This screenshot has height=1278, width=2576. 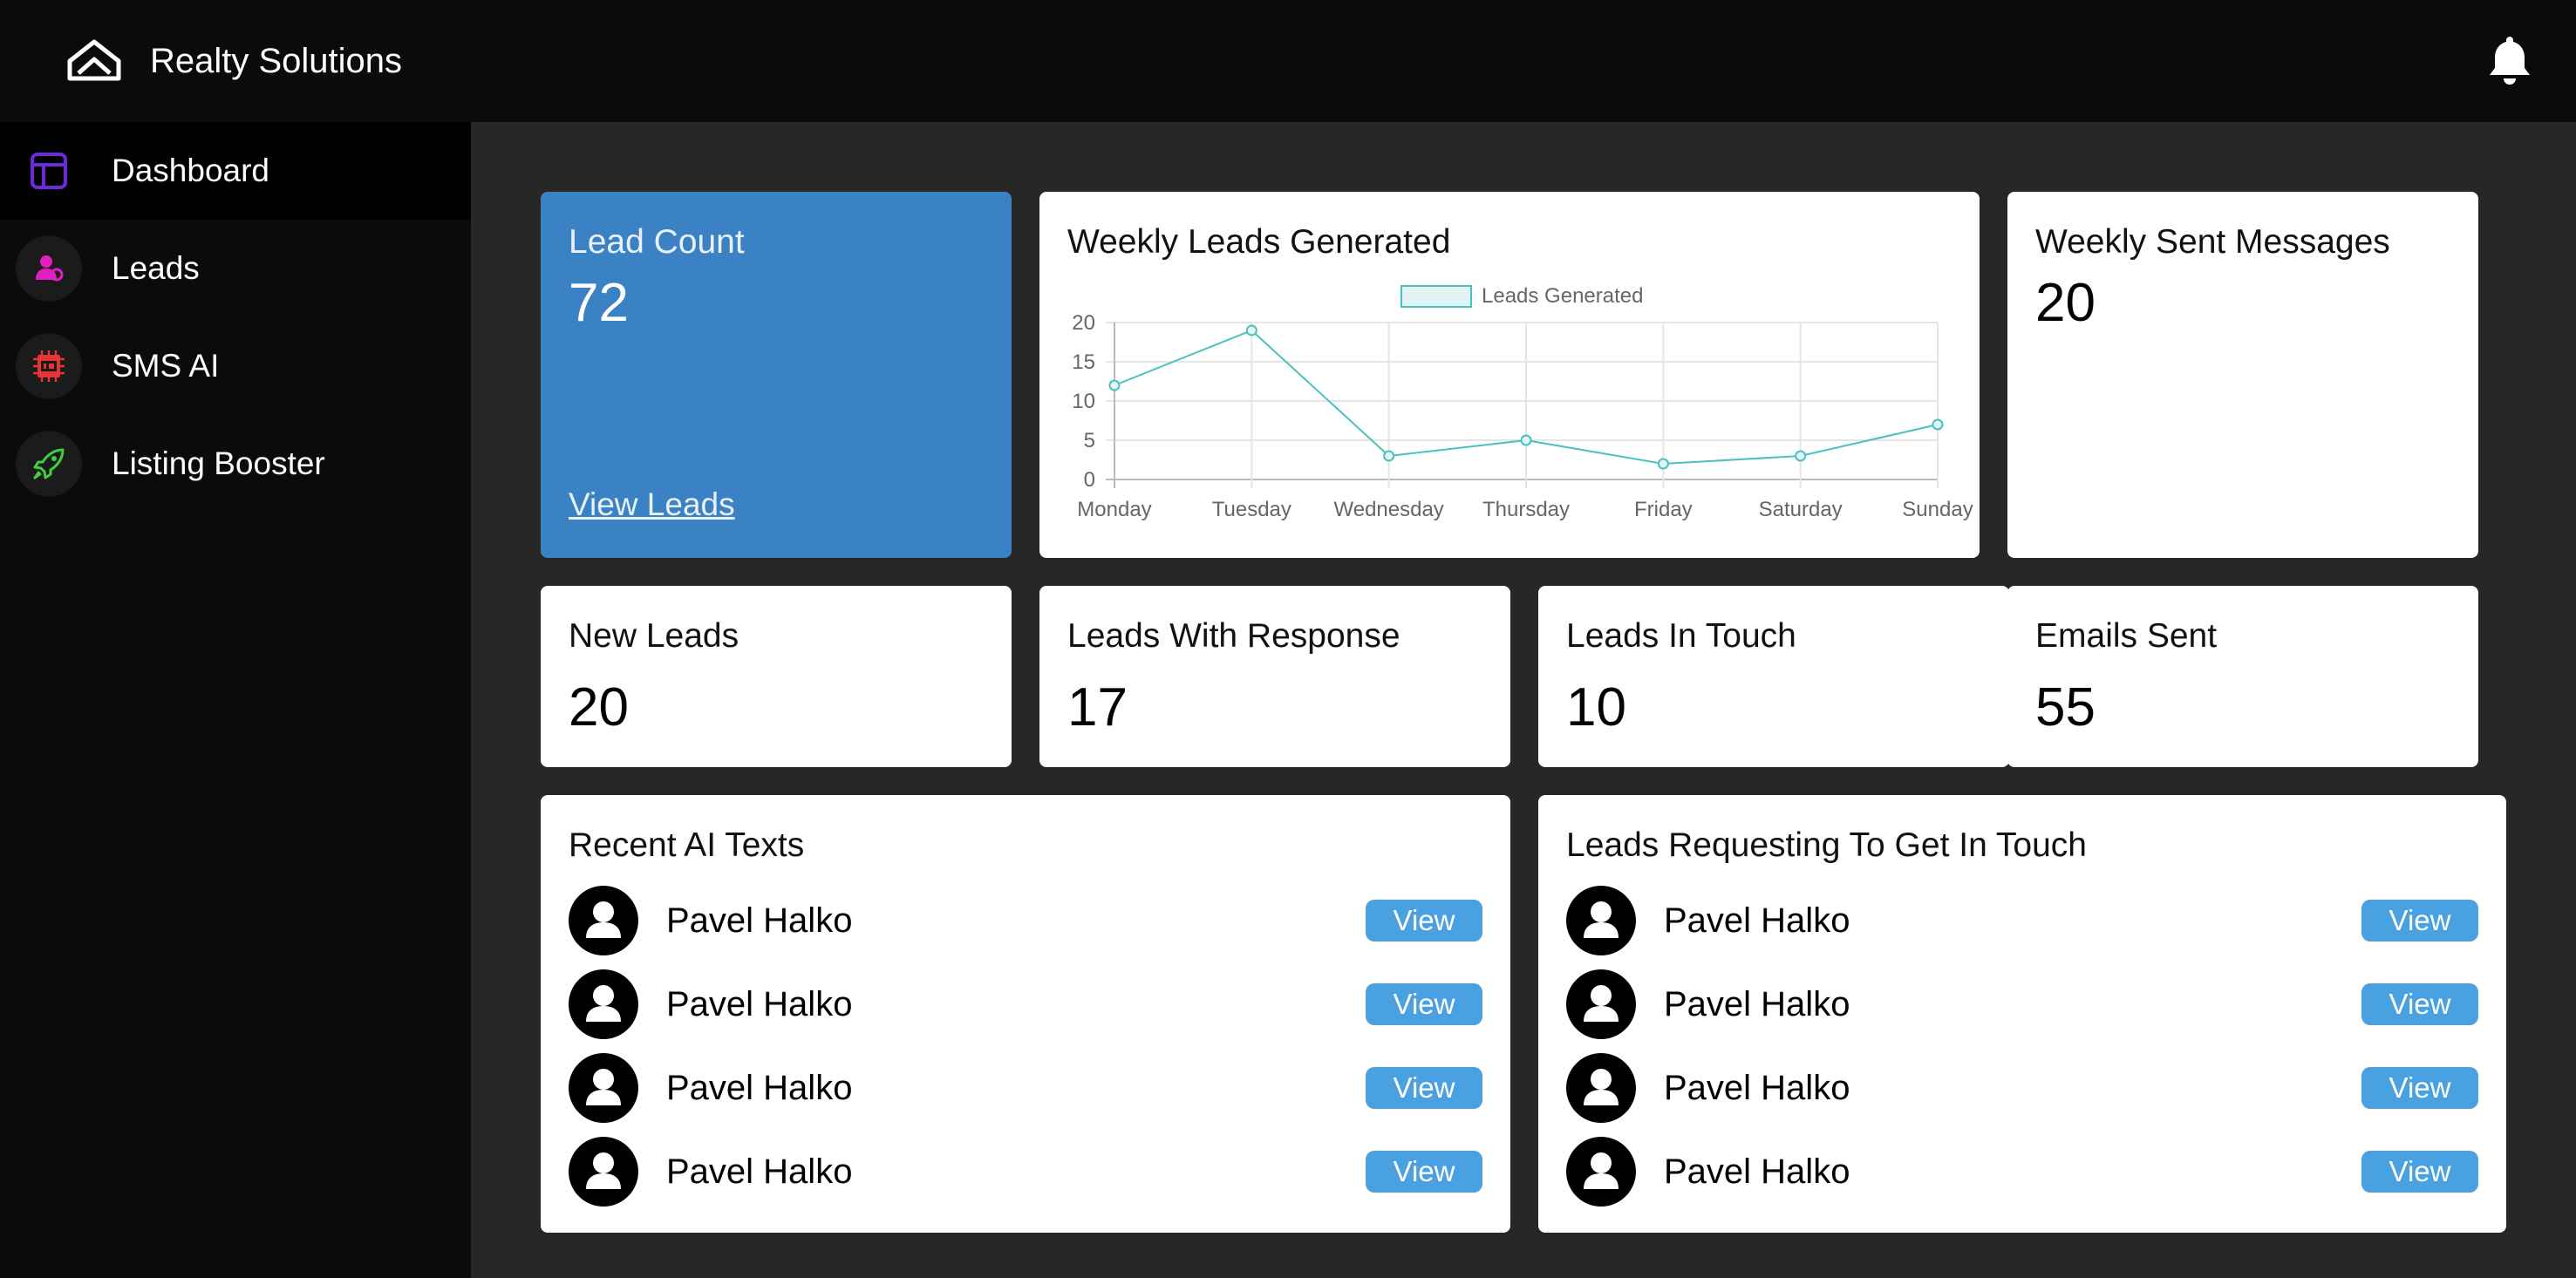 I want to click on card-title: Lead Count, so click(x=657, y=242).